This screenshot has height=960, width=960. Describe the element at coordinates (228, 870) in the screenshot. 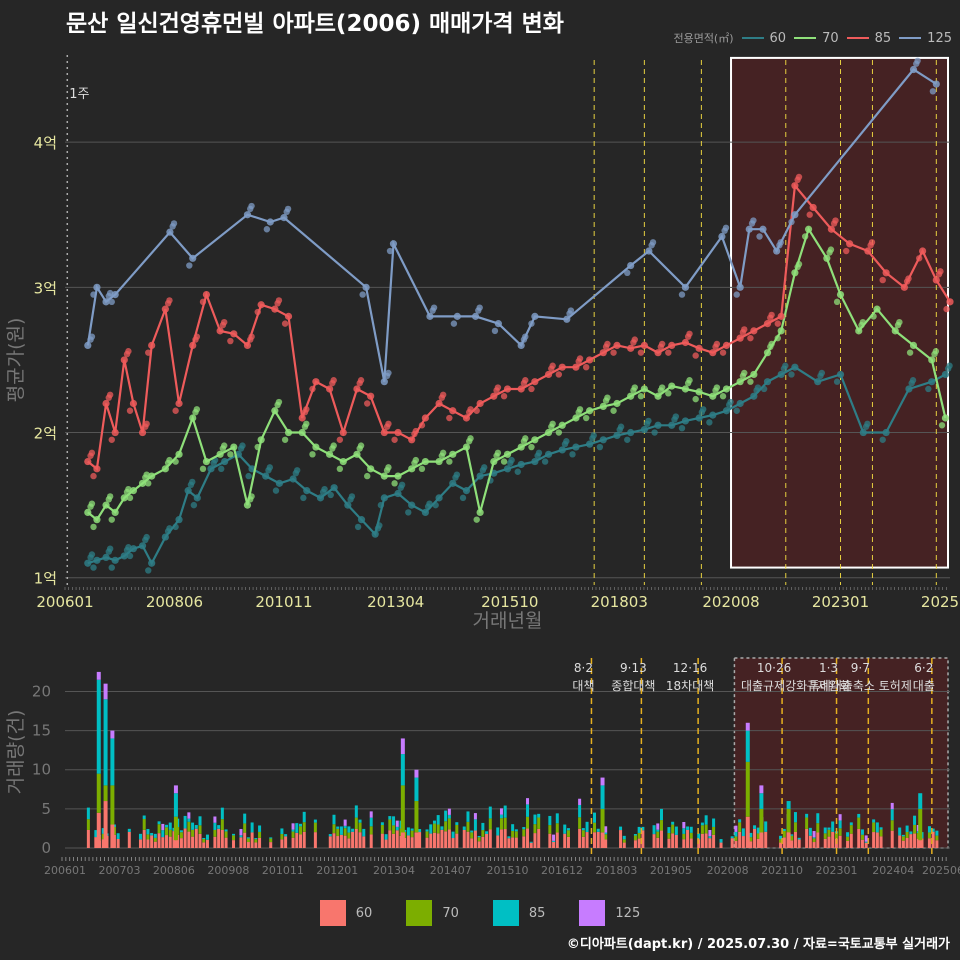

I see `bar-x-tick-label: 200908` at that location.